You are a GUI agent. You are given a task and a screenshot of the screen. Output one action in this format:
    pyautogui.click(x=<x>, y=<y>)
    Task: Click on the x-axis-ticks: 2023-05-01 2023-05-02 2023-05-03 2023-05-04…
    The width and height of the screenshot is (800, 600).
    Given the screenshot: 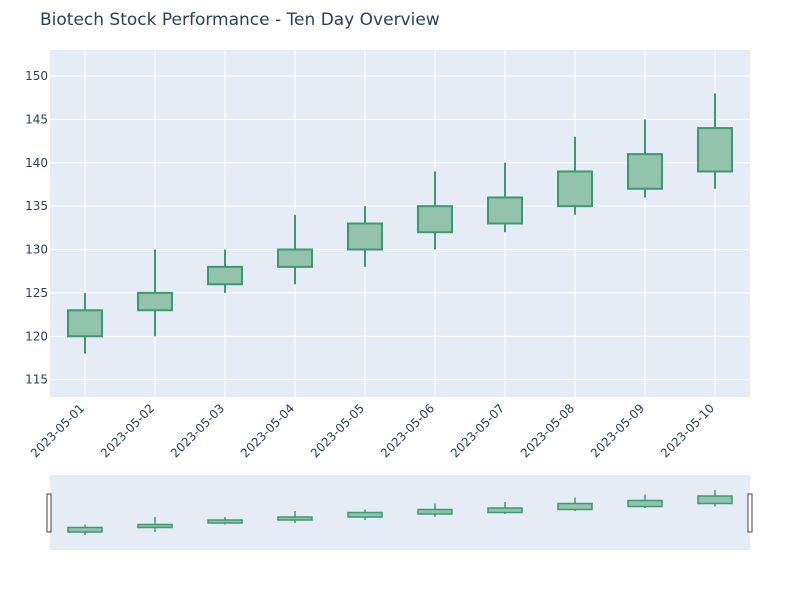 What is the action you would take?
    pyautogui.click(x=372, y=430)
    